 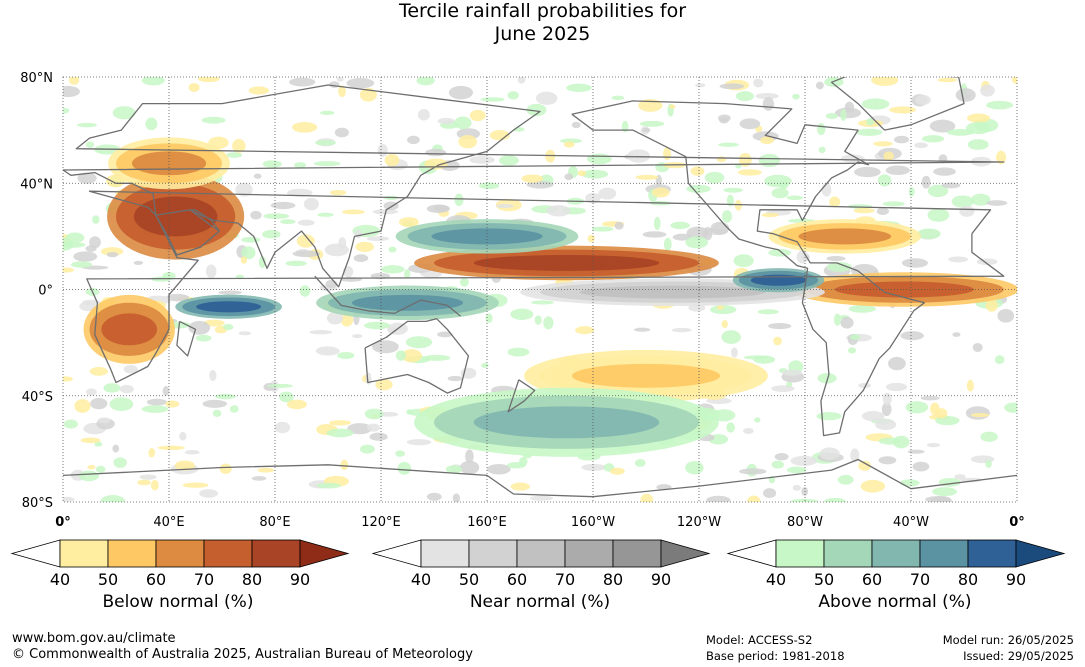 I want to click on website-link: www.bom.gov.au/climate, so click(x=94, y=638).